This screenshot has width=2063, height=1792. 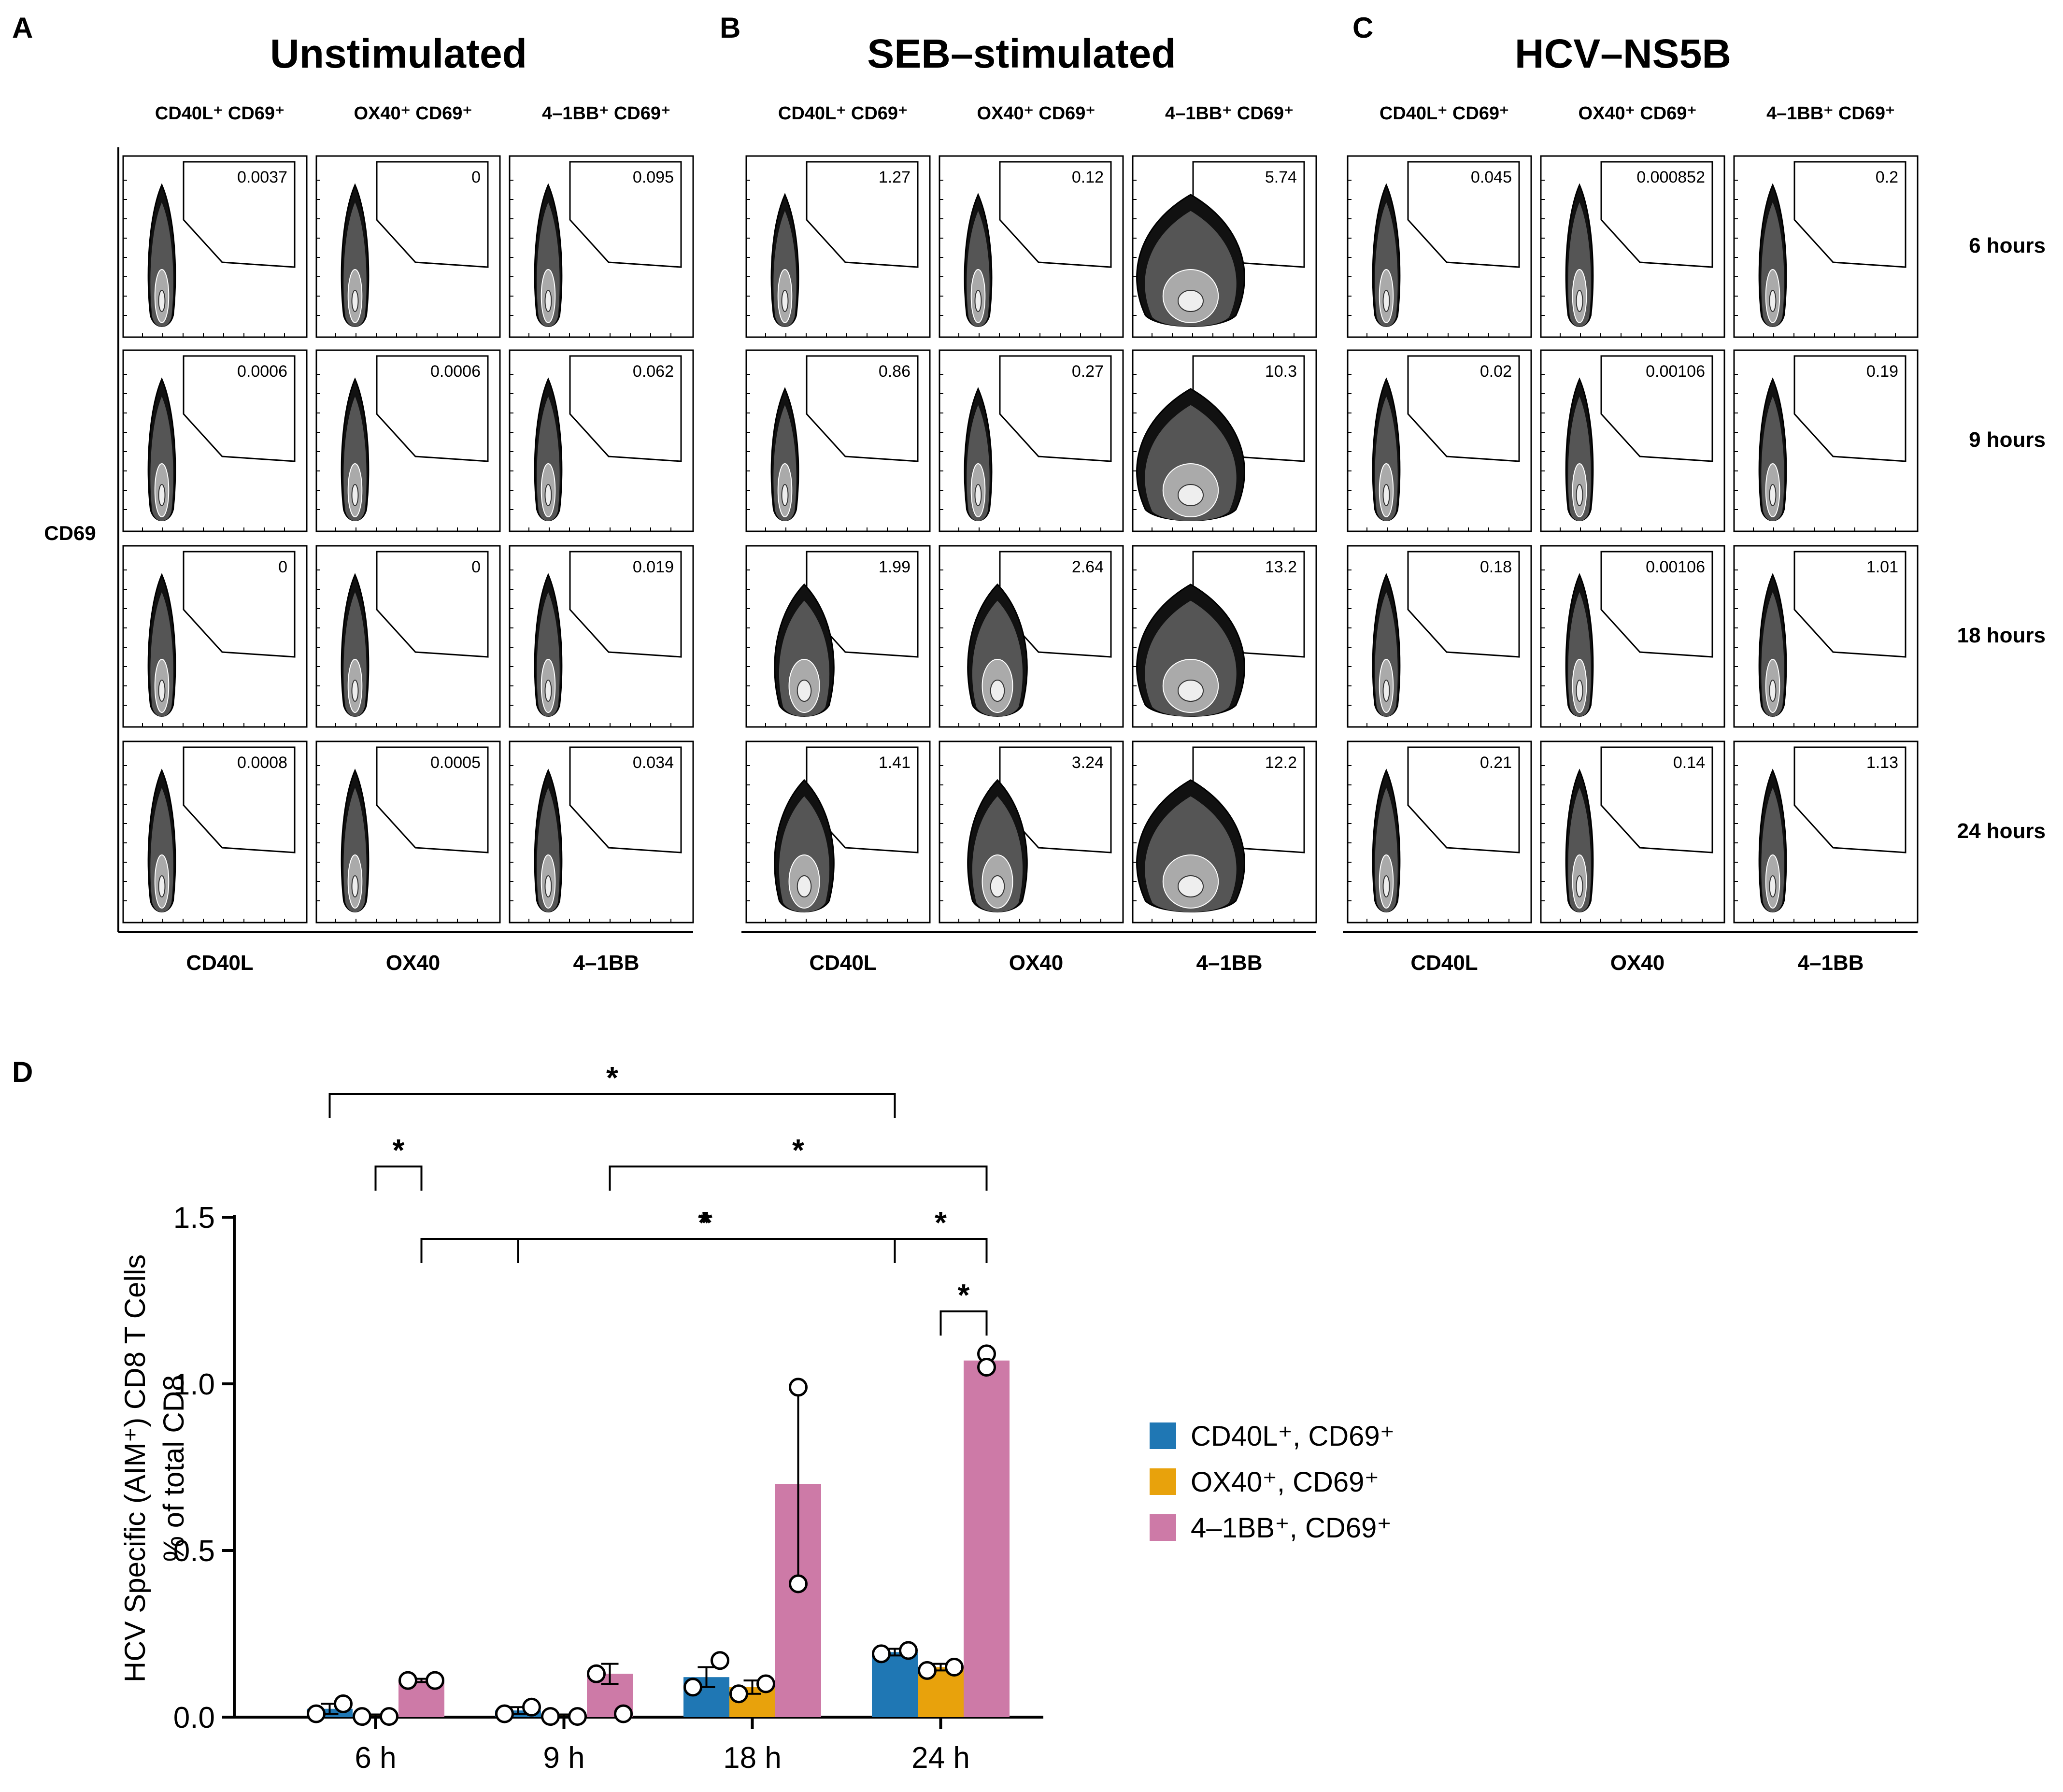 I want to click on gate-percentage: 0.12, so click(x=1088, y=177).